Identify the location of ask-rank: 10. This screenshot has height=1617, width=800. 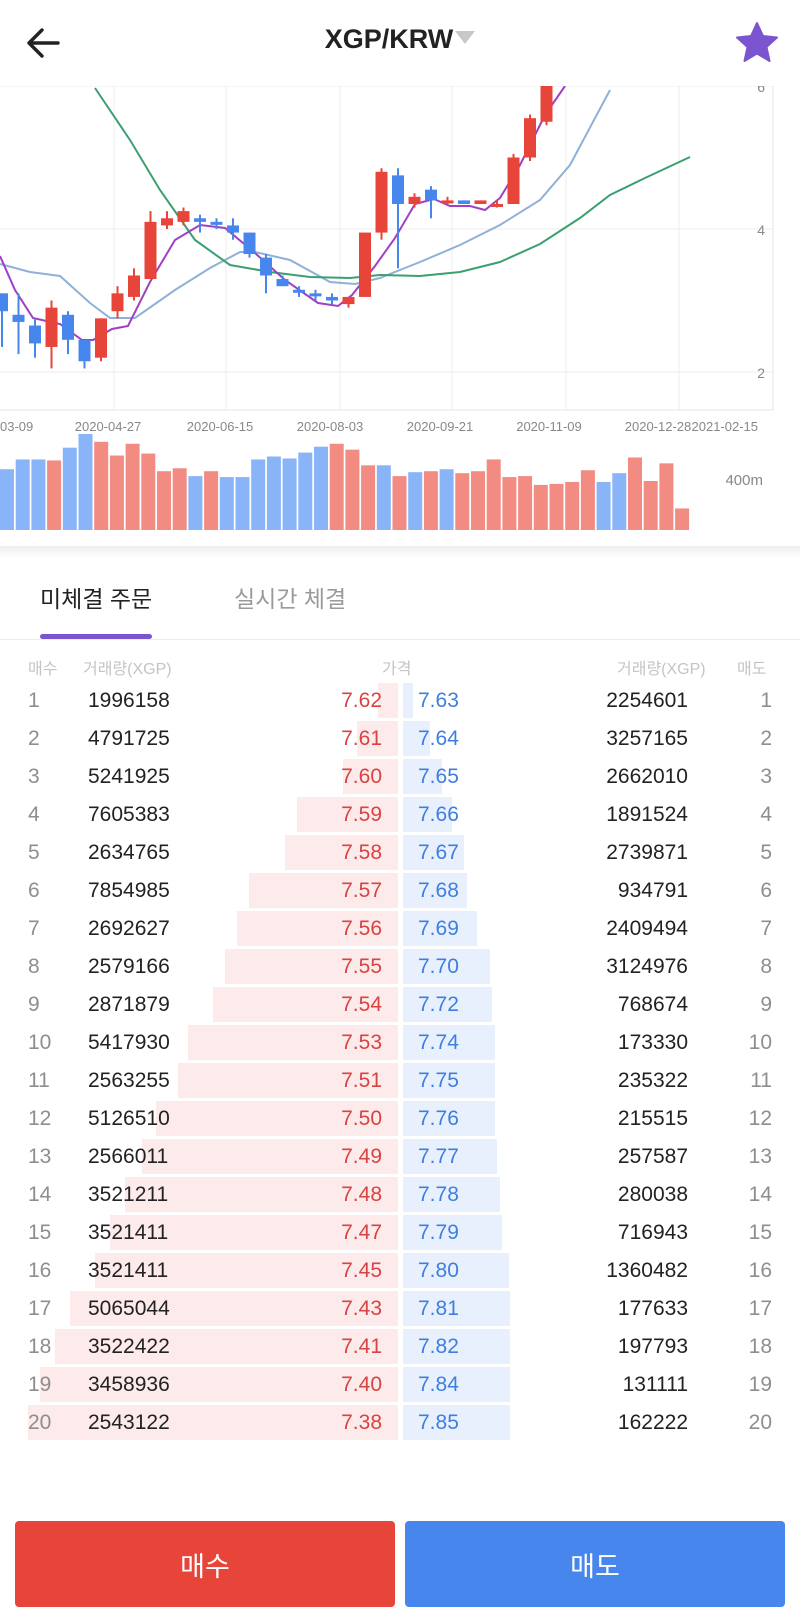
(760, 1042).